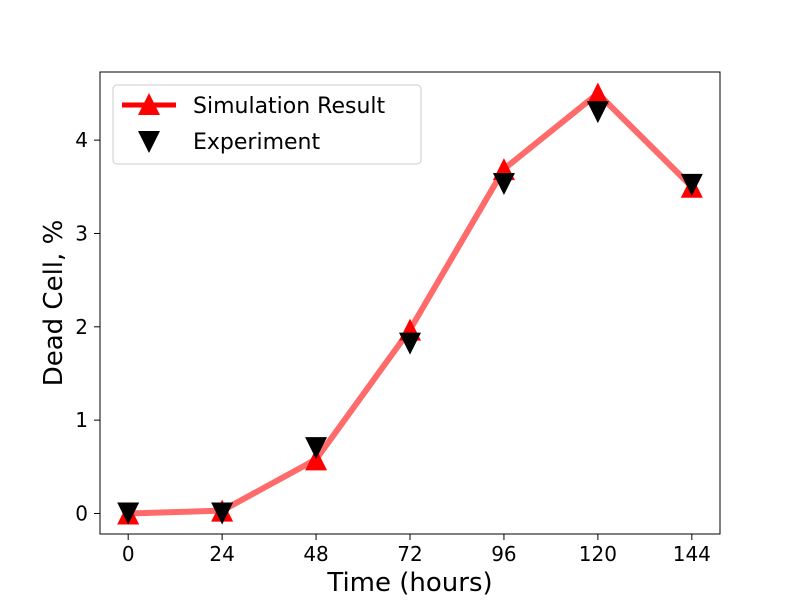  I want to click on x-tick-label: 120, so click(598, 554).